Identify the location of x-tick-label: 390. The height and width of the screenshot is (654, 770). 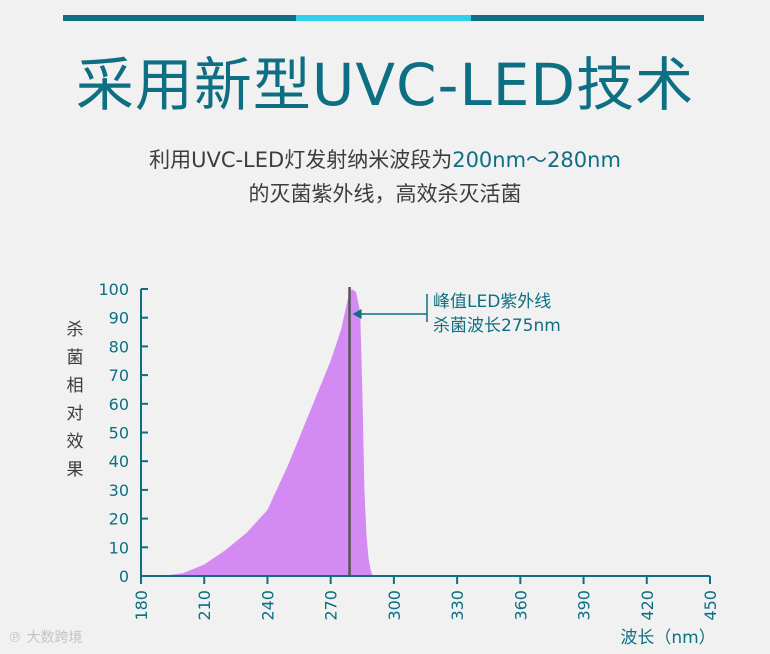
(584, 605).